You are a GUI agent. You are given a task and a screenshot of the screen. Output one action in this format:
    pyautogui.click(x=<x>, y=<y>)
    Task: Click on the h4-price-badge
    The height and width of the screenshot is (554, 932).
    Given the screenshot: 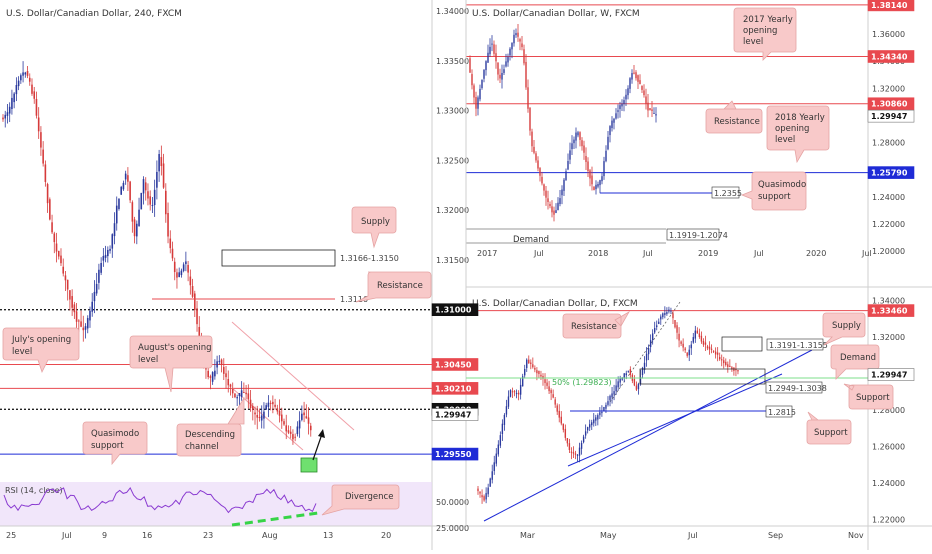 What is the action you would take?
    pyautogui.click(x=455, y=364)
    